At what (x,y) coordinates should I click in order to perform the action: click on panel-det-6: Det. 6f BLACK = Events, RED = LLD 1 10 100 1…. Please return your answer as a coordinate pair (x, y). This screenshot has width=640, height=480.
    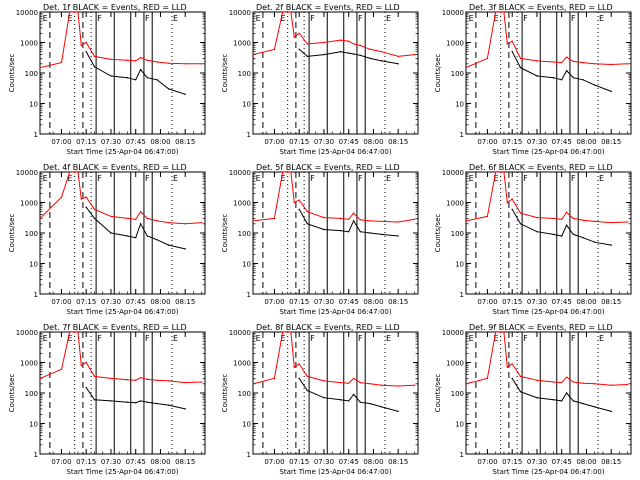
    Looking at the image, I should click on (533, 239).